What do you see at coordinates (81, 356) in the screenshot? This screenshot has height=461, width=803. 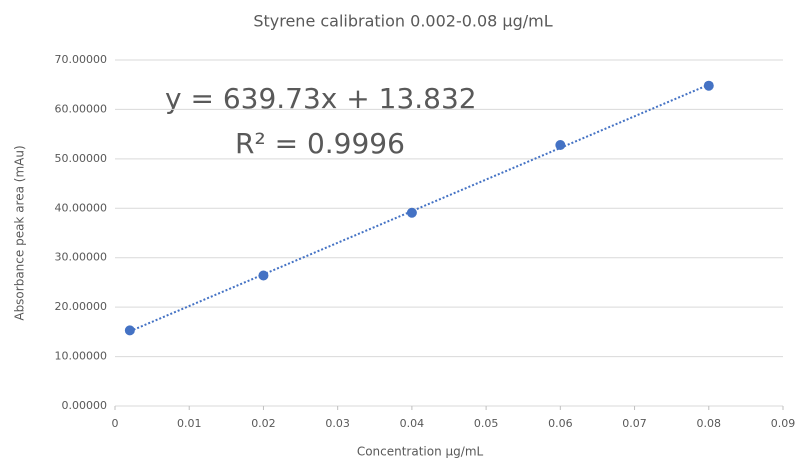 I see `y-tick-label: 10.00000` at bounding box center [81, 356].